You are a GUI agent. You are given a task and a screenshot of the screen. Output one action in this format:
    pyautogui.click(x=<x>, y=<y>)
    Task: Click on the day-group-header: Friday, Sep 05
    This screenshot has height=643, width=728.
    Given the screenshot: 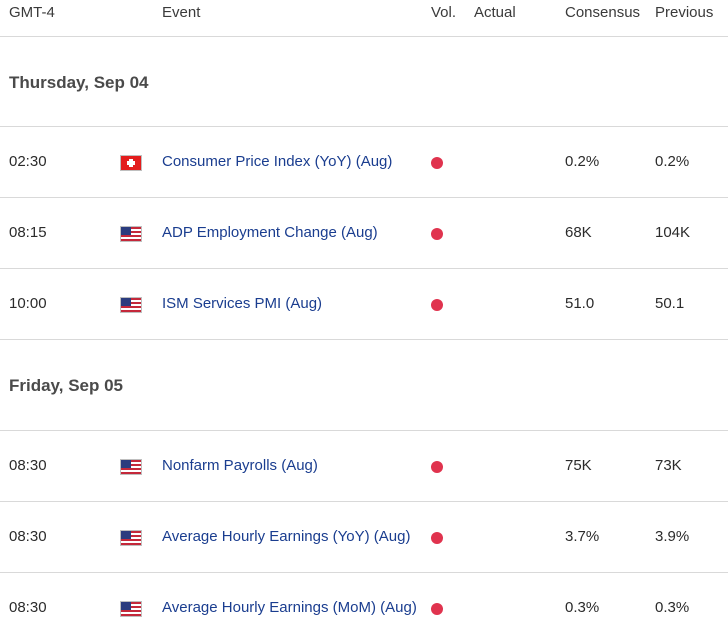 What is the action you would take?
    pyautogui.click(x=364, y=385)
    